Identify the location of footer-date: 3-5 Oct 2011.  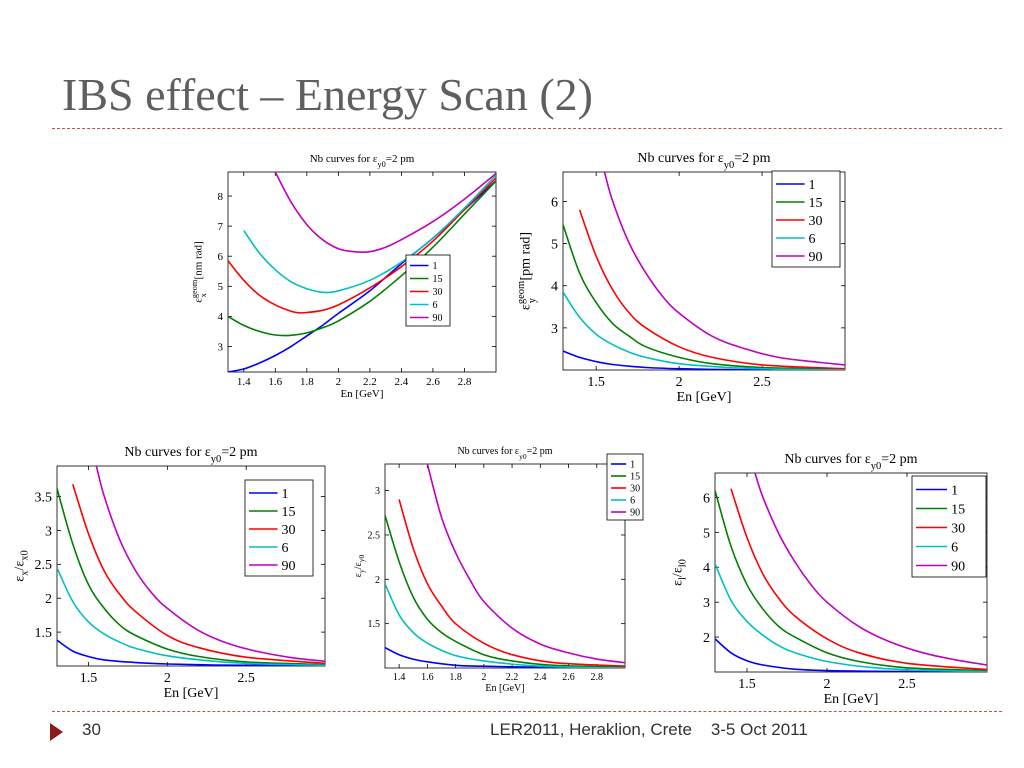
(759, 729).